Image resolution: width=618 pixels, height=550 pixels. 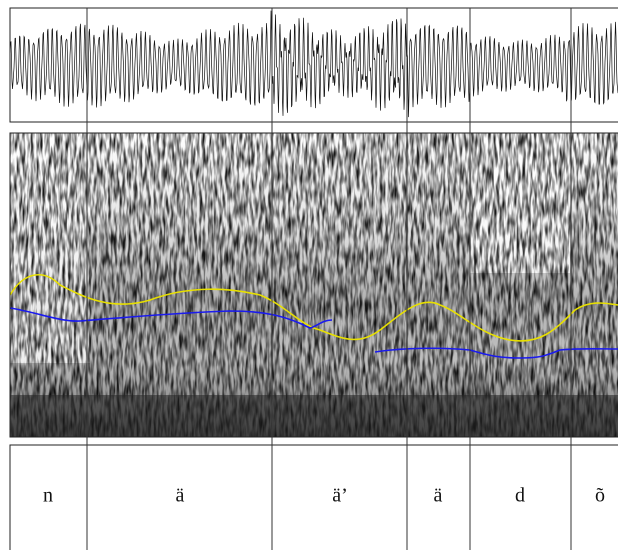 I want to click on segment-label: d, so click(x=520, y=496).